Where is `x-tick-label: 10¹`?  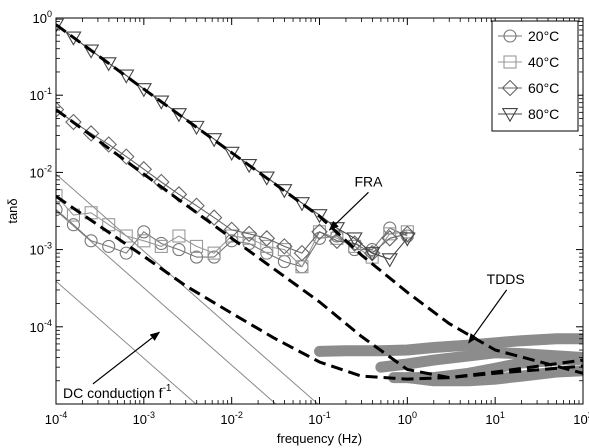
x-tick-label: 10¹ is located at coordinates (494, 418).